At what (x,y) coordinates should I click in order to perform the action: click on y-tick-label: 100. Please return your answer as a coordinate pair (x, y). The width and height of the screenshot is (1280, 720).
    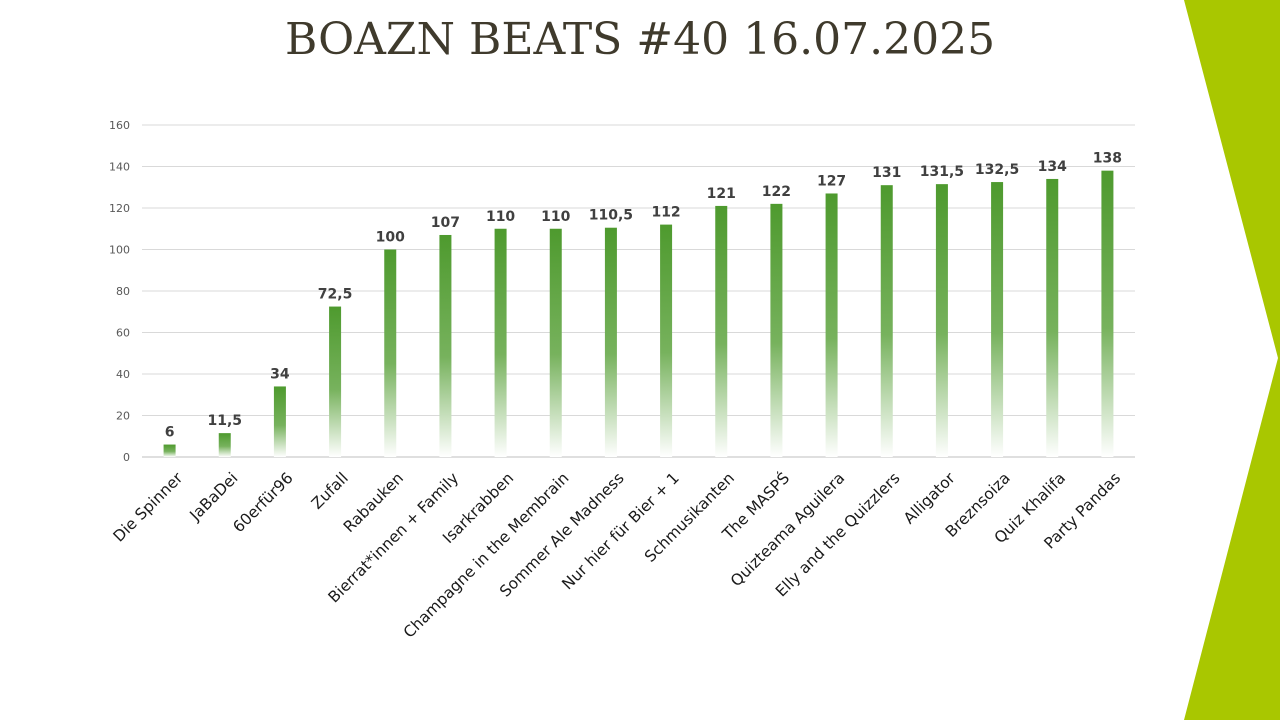
    Looking at the image, I should click on (119, 250).